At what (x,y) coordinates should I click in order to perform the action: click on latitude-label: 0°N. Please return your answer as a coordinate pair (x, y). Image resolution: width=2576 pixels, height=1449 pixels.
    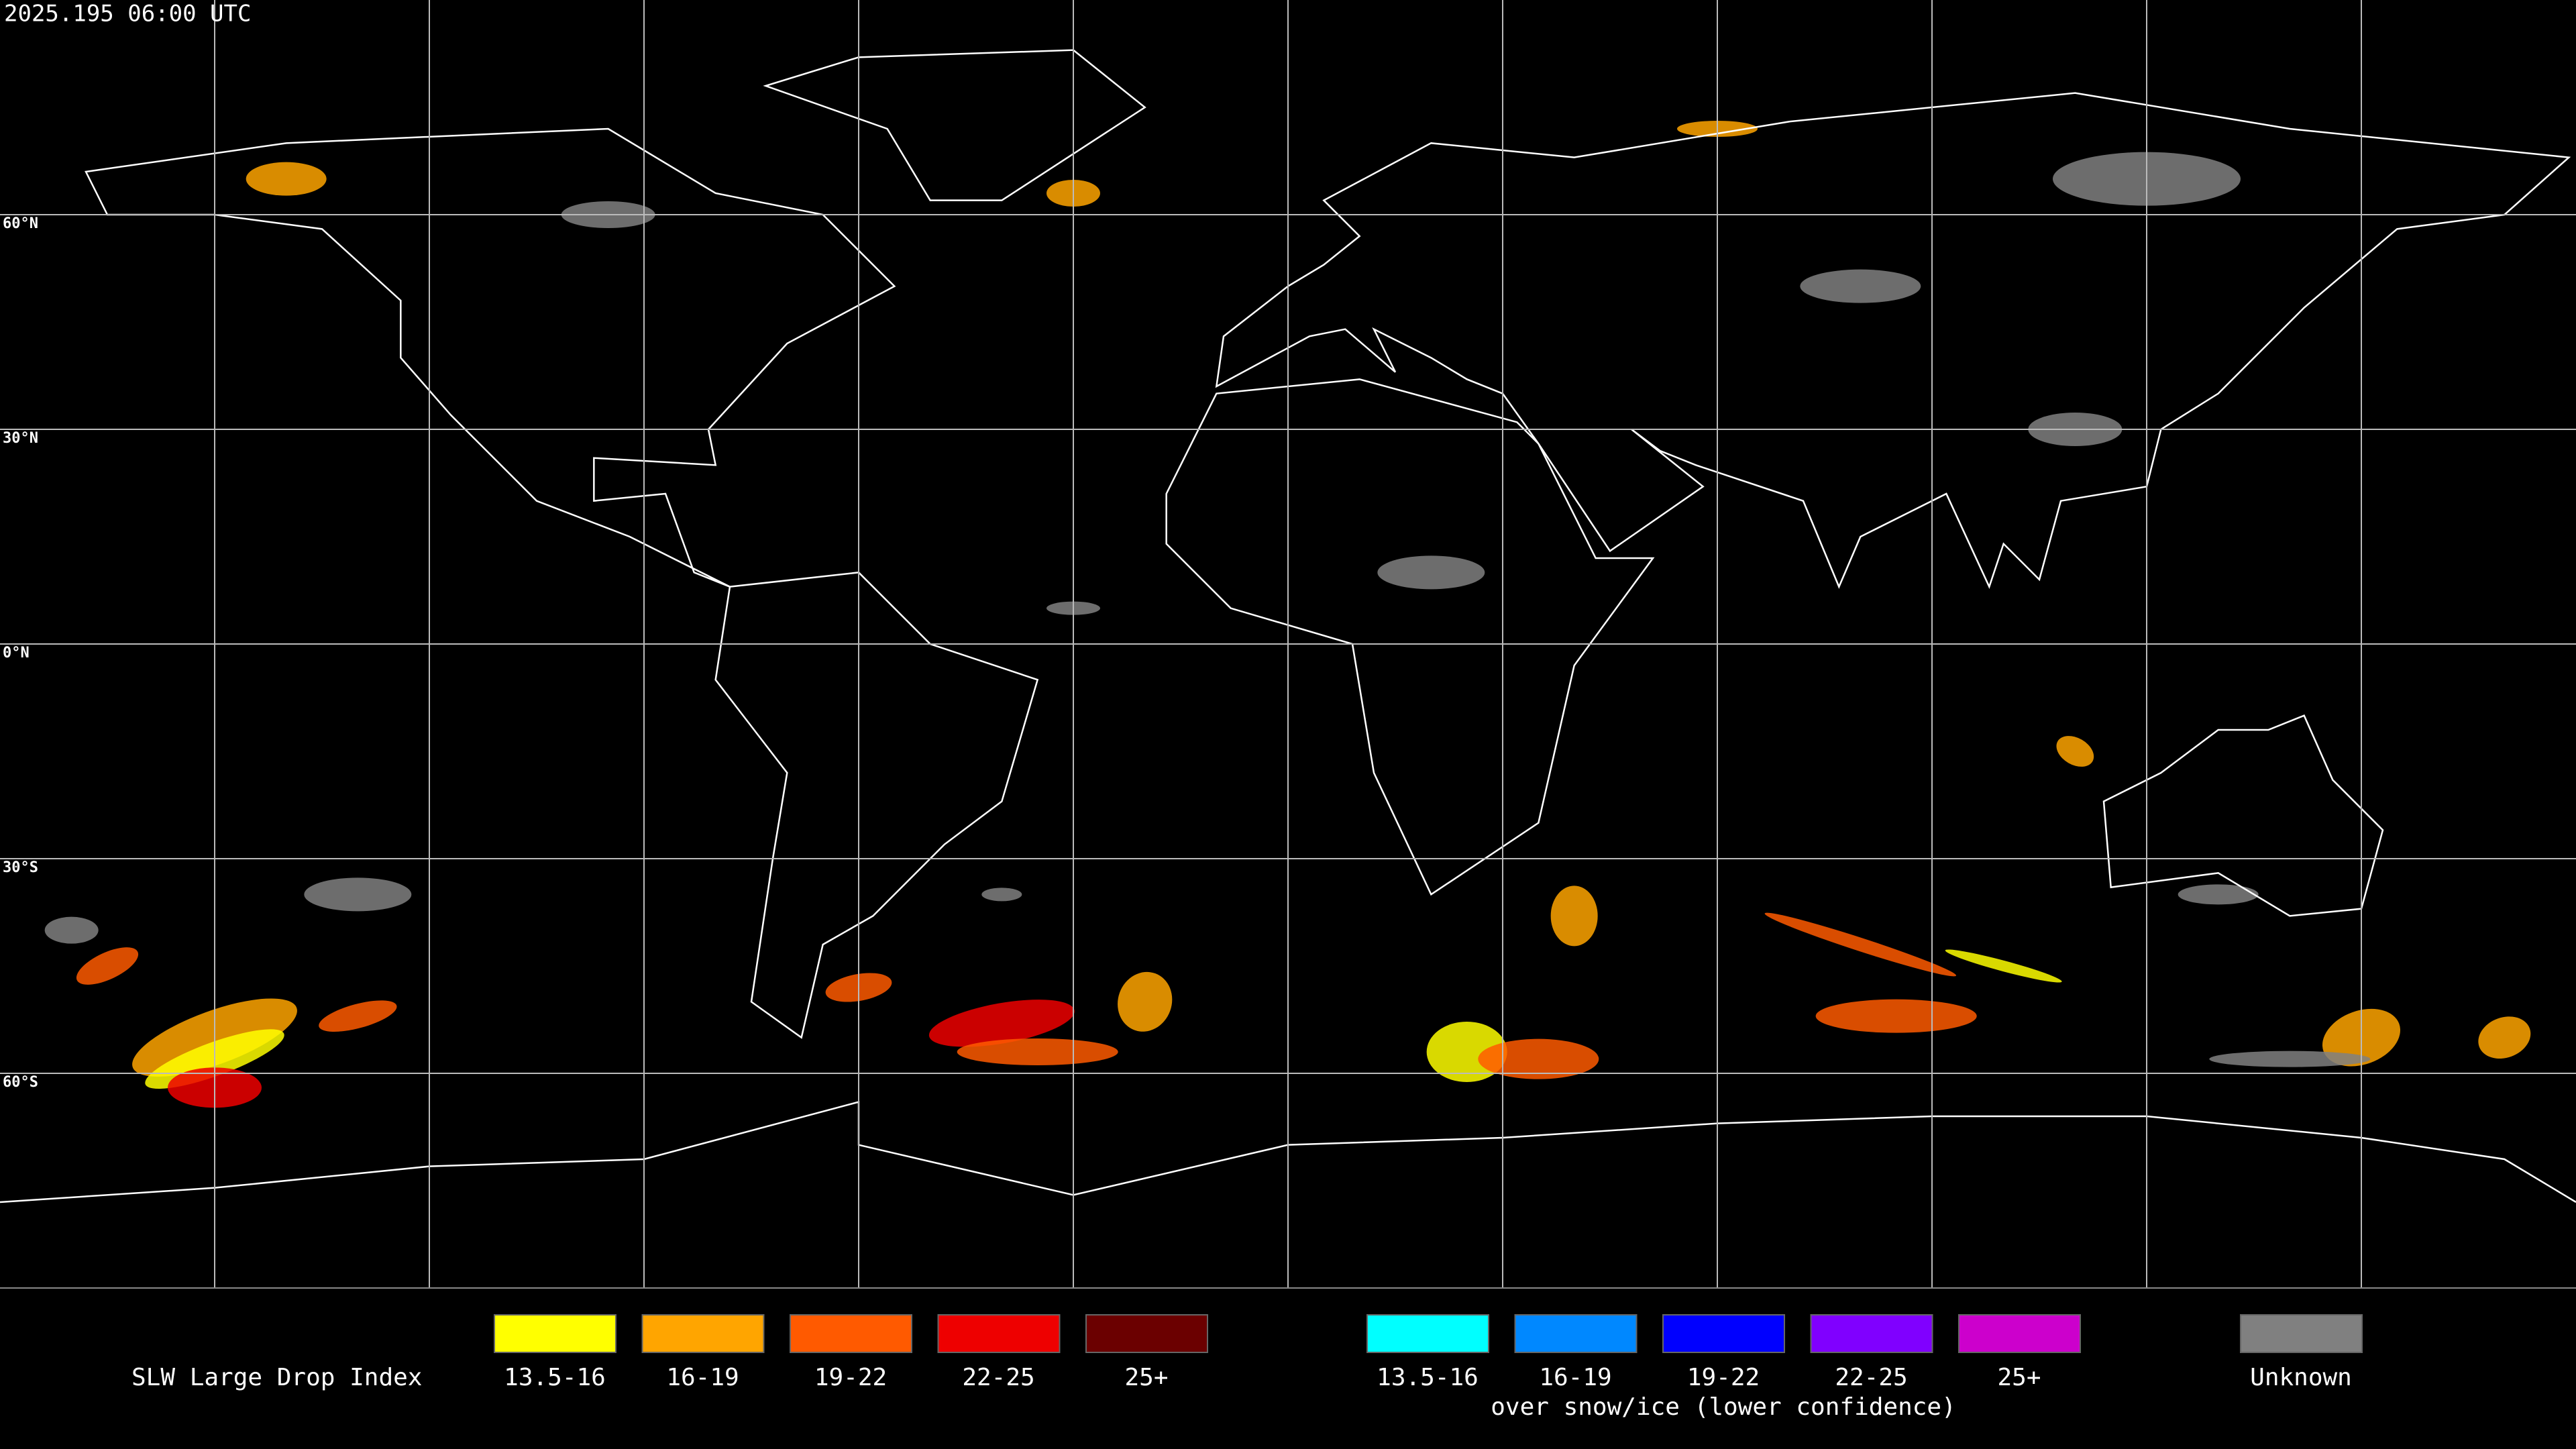
    Looking at the image, I should click on (16, 653).